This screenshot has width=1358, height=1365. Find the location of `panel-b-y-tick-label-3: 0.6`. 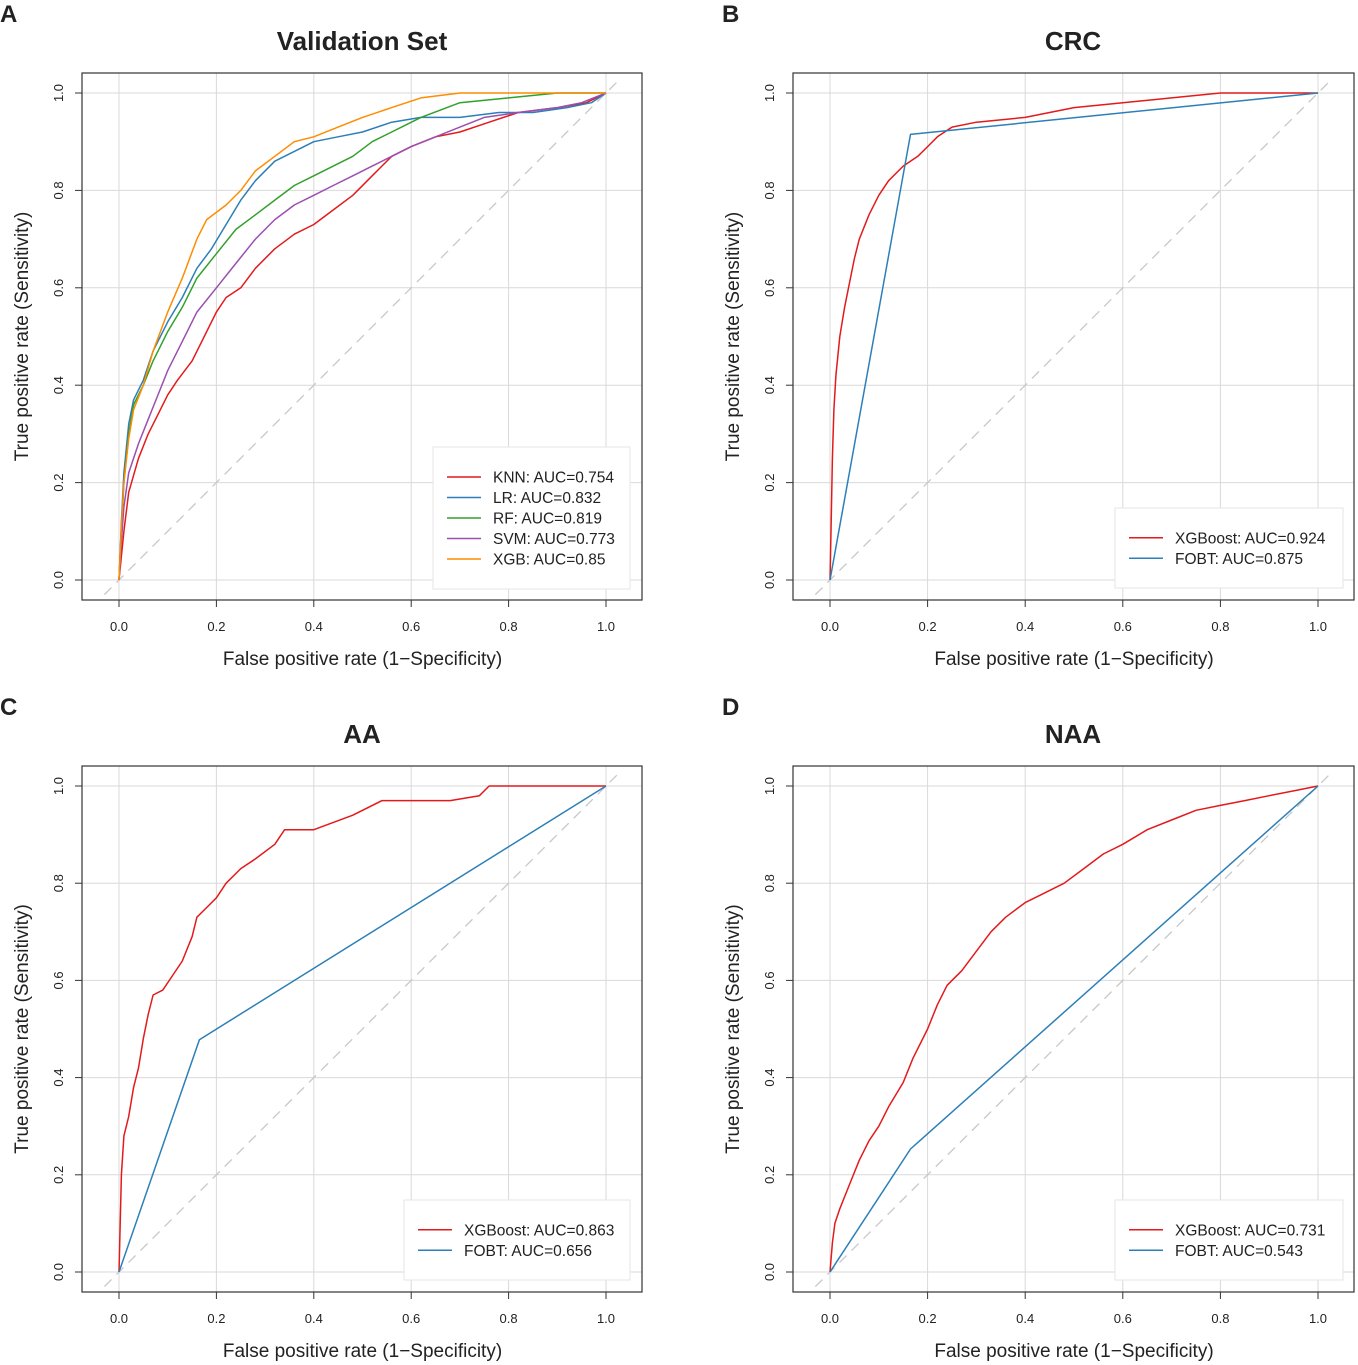

panel-b-y-tick-label-3: 0.6 is located at coordinates (769, 288).